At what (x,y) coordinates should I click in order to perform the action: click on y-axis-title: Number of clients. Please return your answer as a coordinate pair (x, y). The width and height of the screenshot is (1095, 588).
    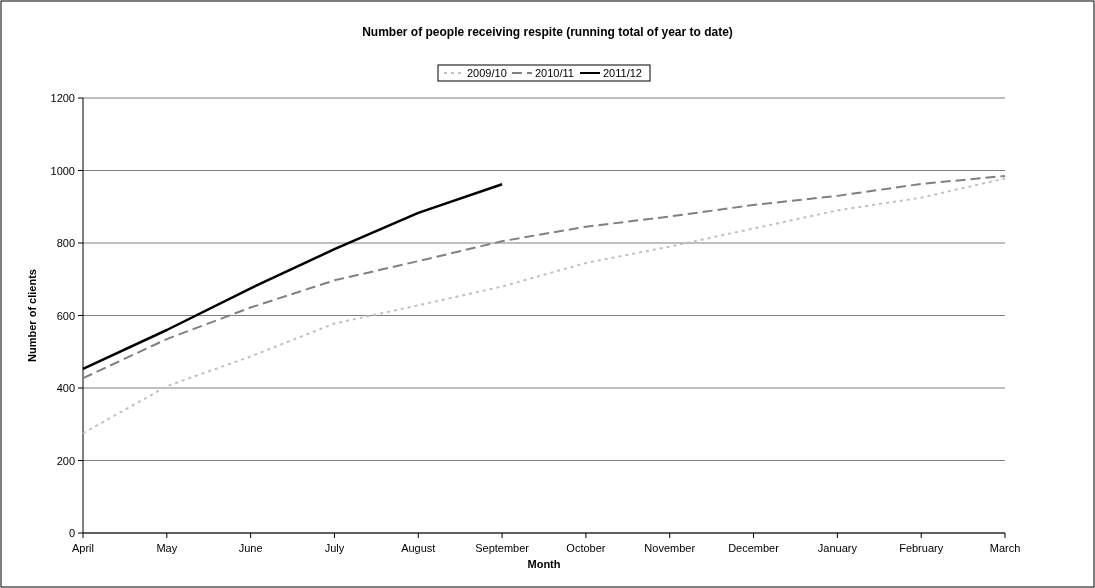
    Looking at the image, I should click on (32, 315).